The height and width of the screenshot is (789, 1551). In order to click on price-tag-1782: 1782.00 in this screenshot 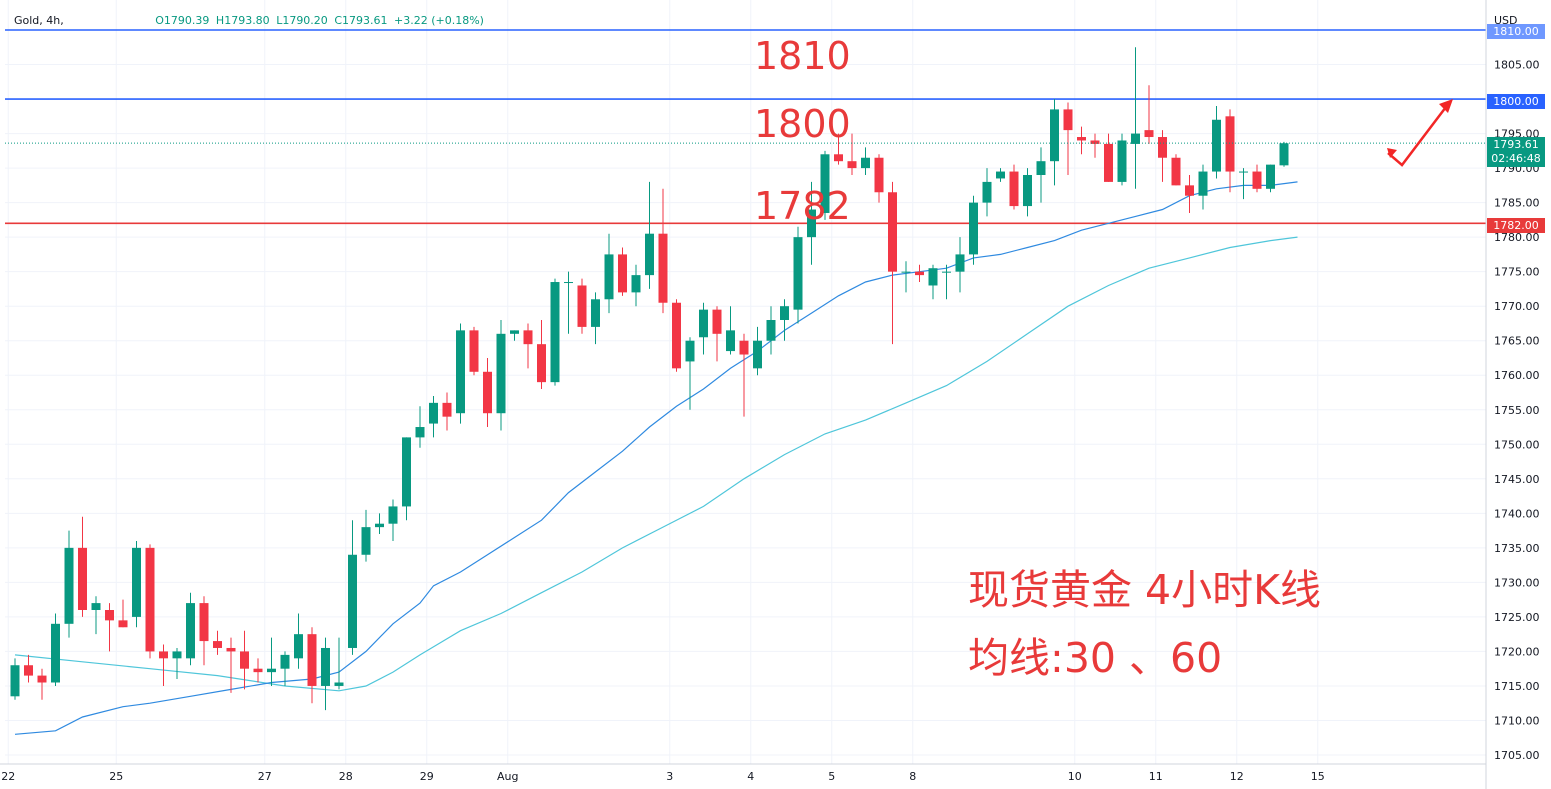, I will do `click(1516, 225)`.